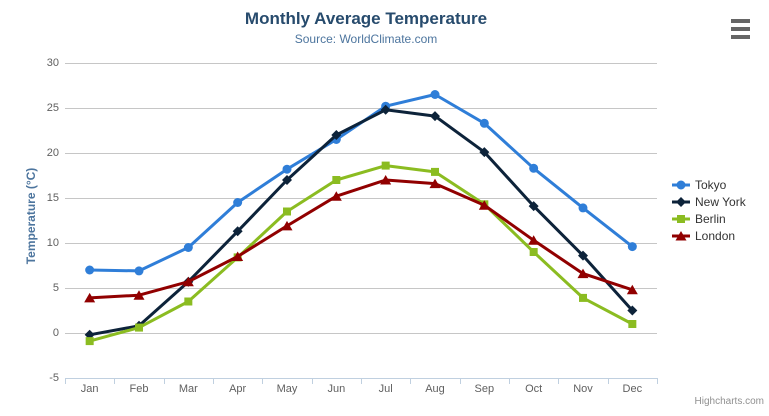  What do you see at coordinates (632, 289) in the screenshot?
I see `data-point-london-dec` at bounding box center [632, 289].